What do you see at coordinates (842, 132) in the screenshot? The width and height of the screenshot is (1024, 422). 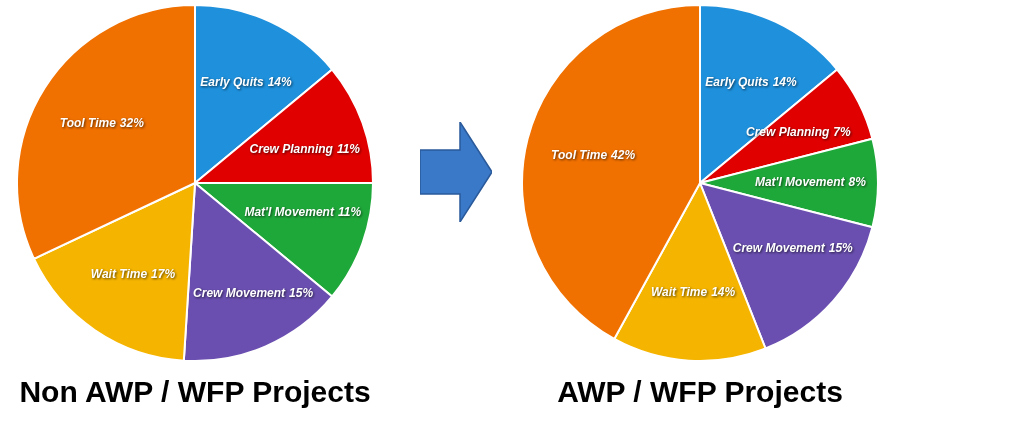 I see `data-label: 7%` at bounding box center [842, 132].